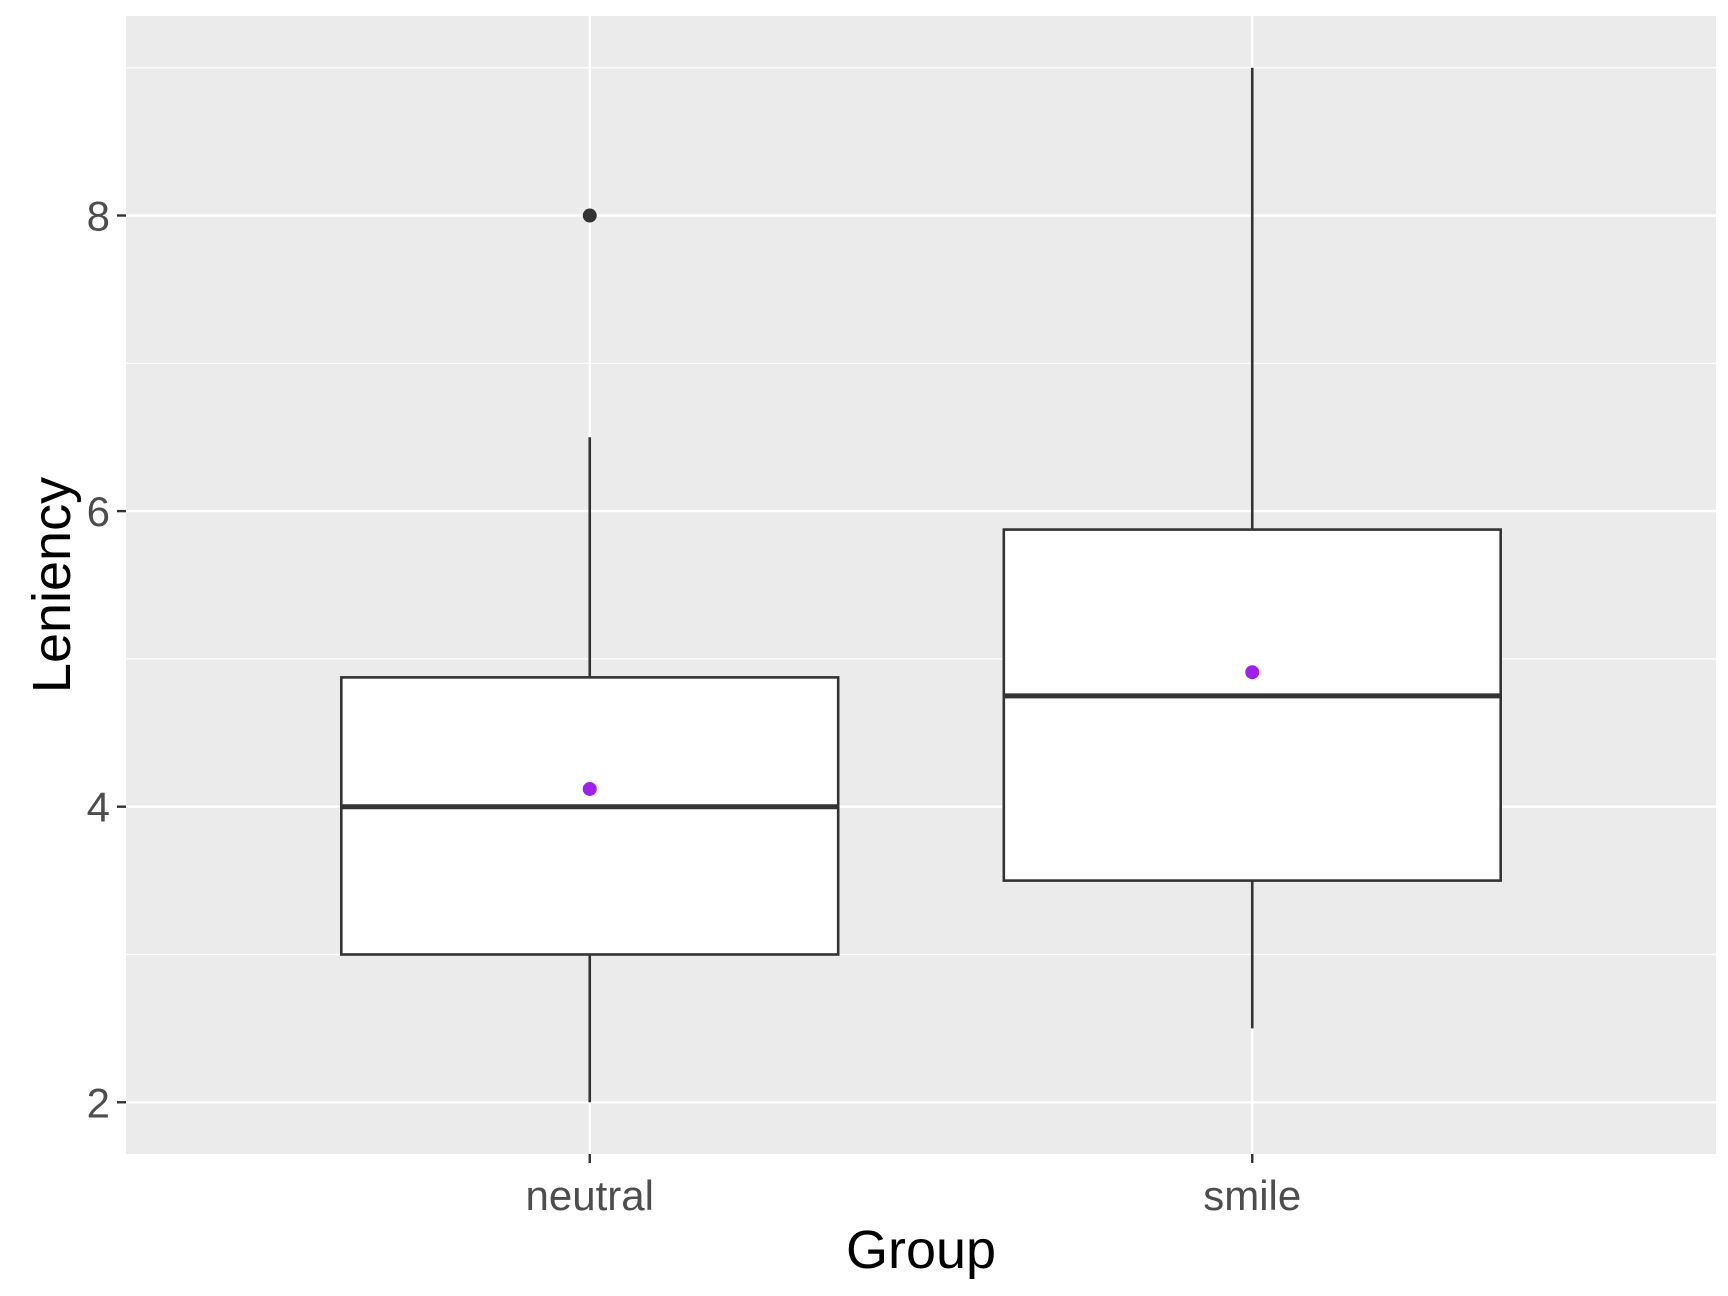  What do you see at coordinates (98, 1102) in the screenshot?
I see `y-tick-label: 2` at bounding box center [98, 1102].